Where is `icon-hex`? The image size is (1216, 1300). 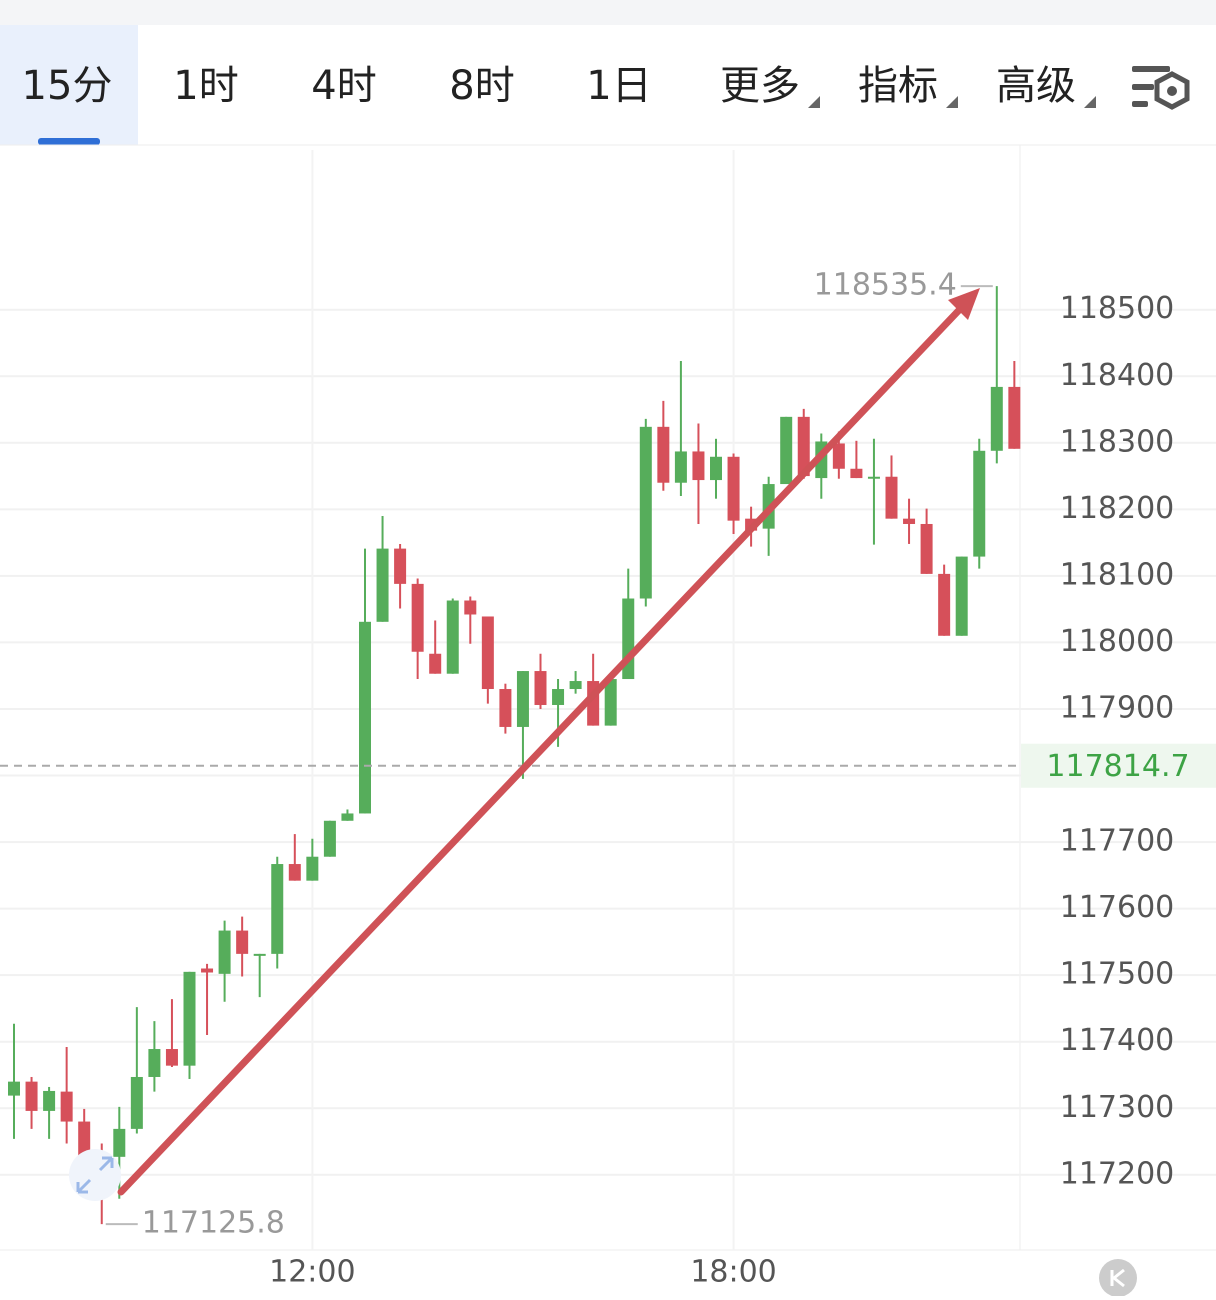 icon-hex is located at coordinates (1172, 90).